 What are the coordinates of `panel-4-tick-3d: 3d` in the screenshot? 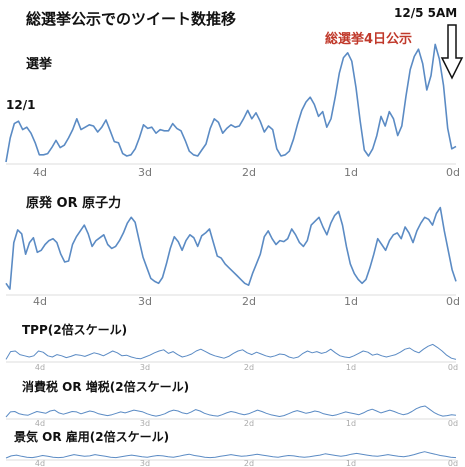 It's located at (145, 423).